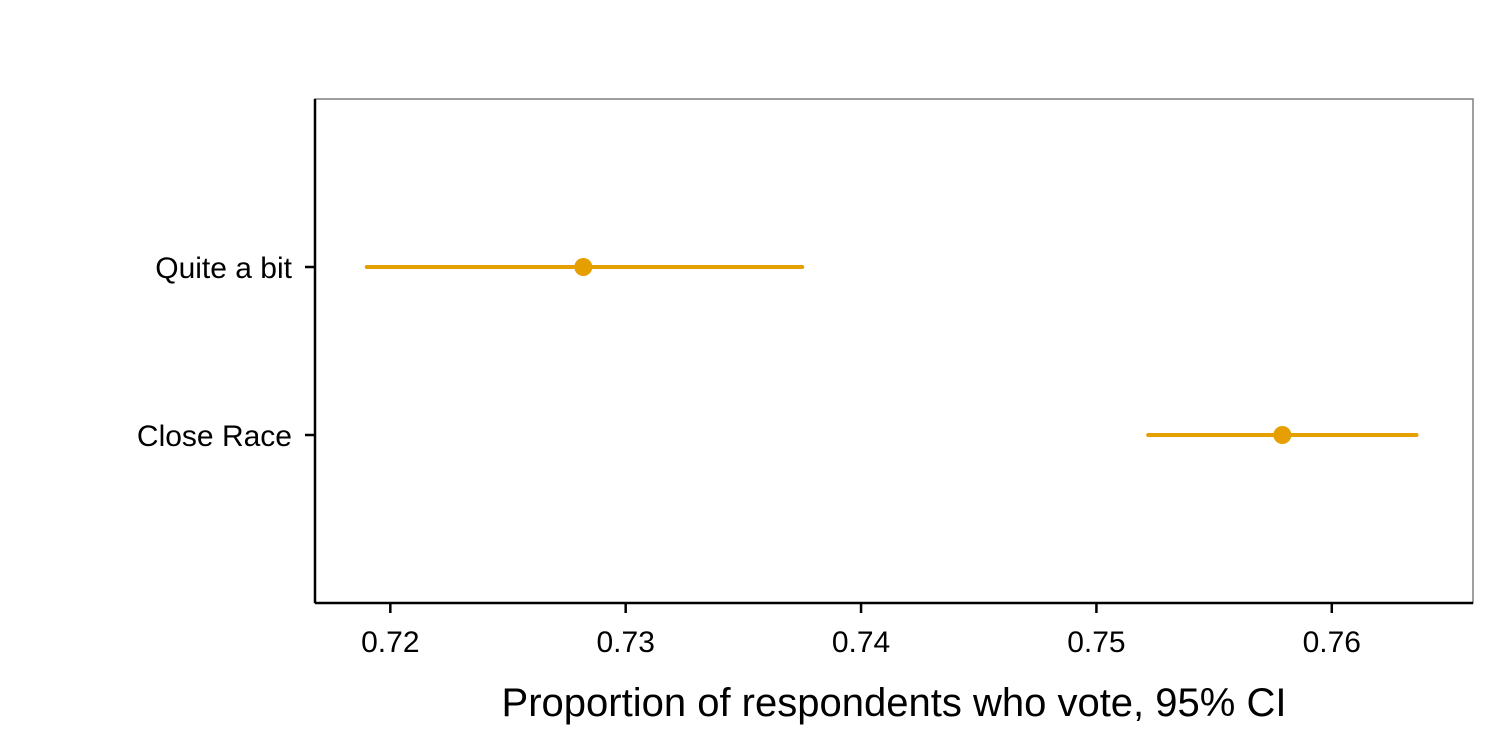 The height and width of the screenshot is (750, 1500). I want to click on x-tick-label: 0.72, so click(390, 642).